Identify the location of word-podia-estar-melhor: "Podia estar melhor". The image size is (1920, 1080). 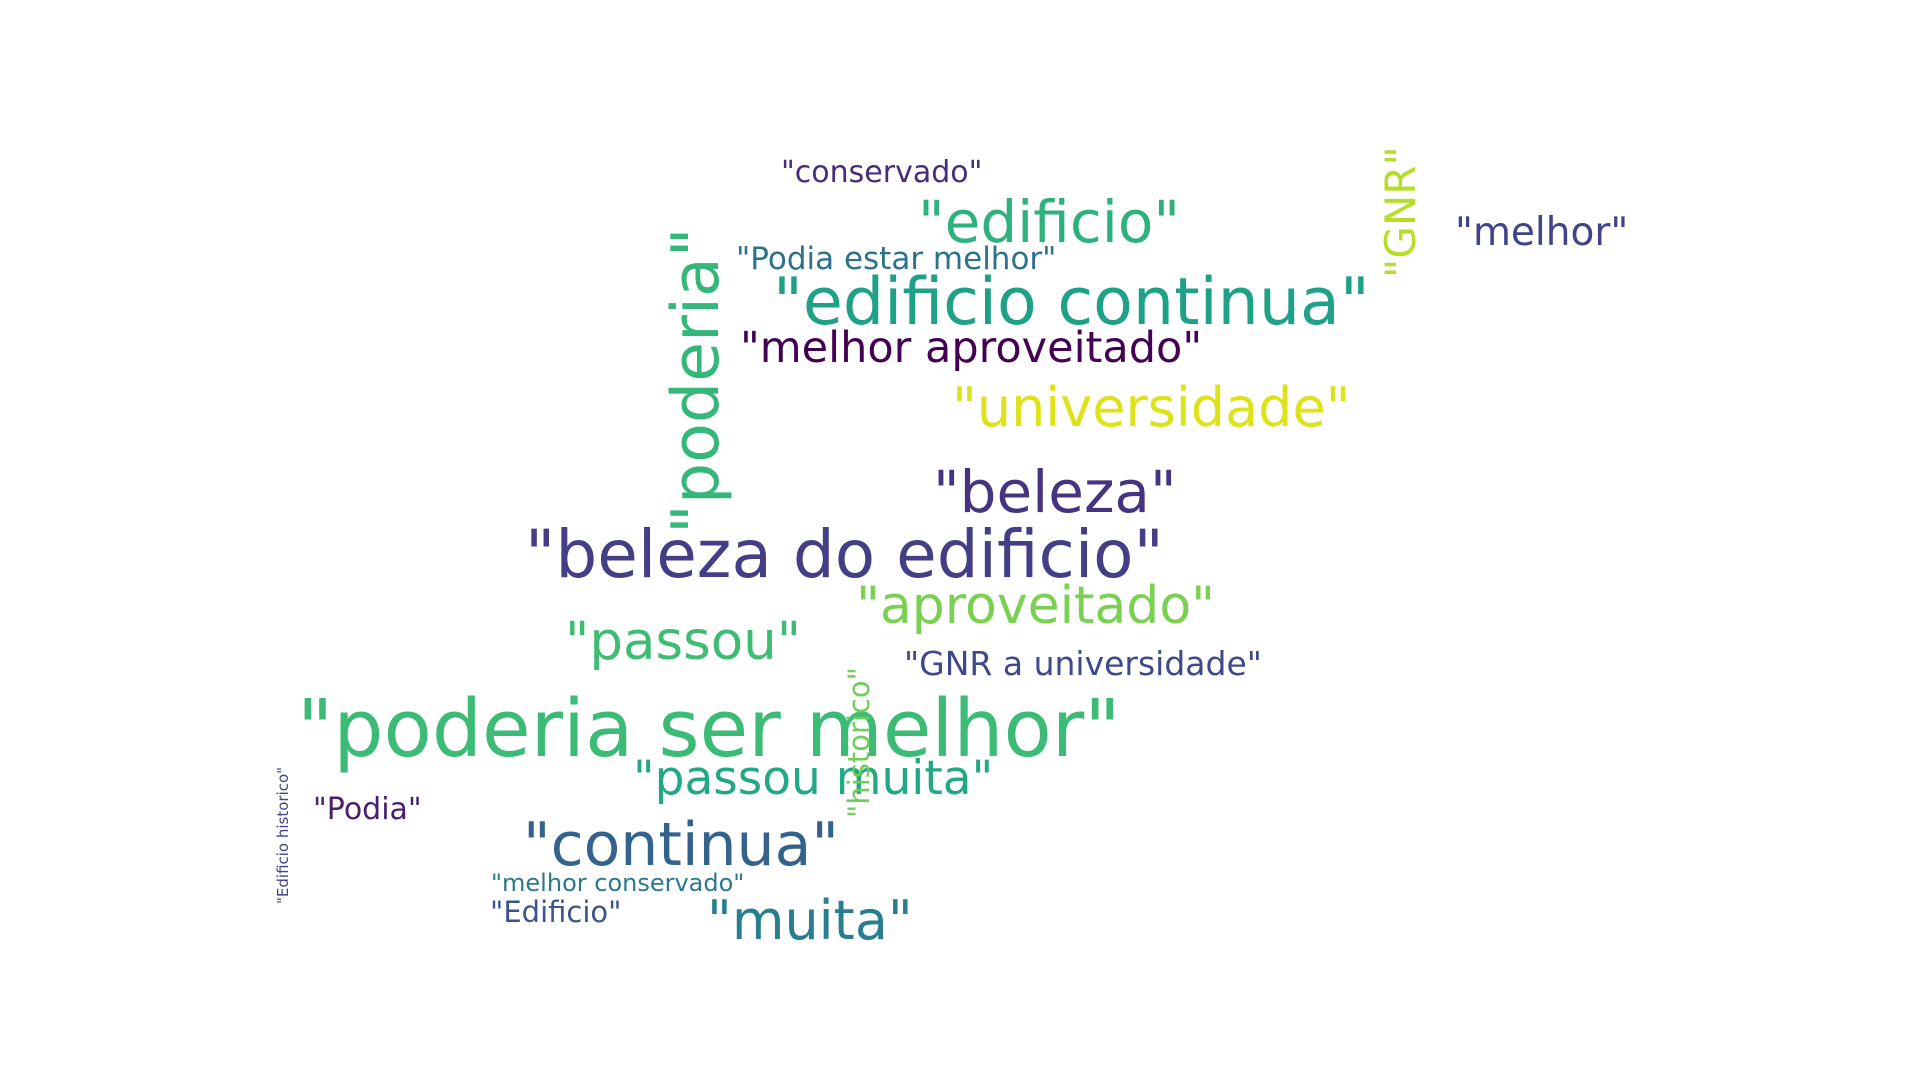
(896, 259).